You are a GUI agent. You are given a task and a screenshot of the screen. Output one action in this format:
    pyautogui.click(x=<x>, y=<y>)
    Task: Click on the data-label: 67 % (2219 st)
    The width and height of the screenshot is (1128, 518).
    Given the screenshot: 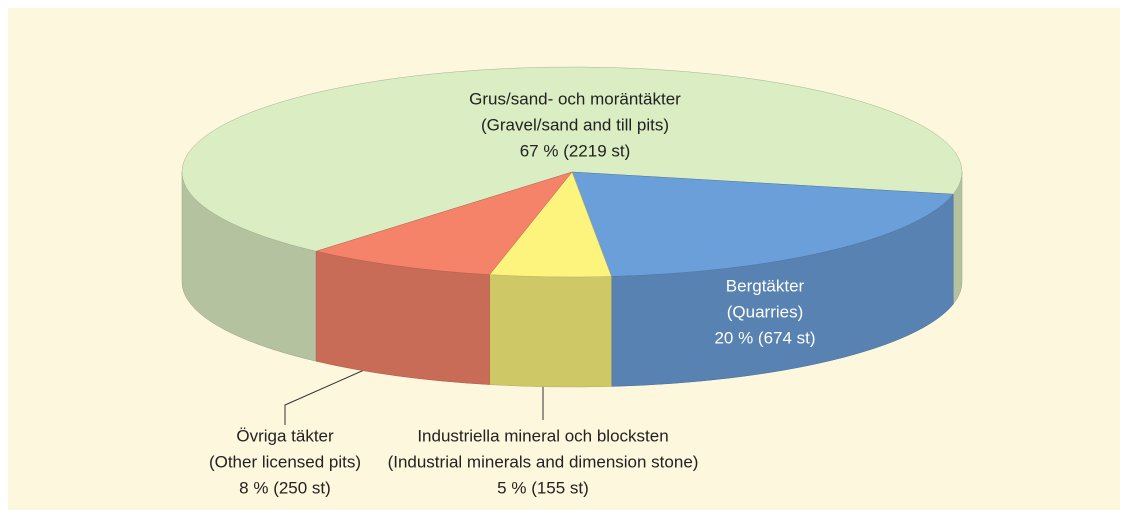 What is the action you would take?
    pyautogui.click(x=575, y=150)
    